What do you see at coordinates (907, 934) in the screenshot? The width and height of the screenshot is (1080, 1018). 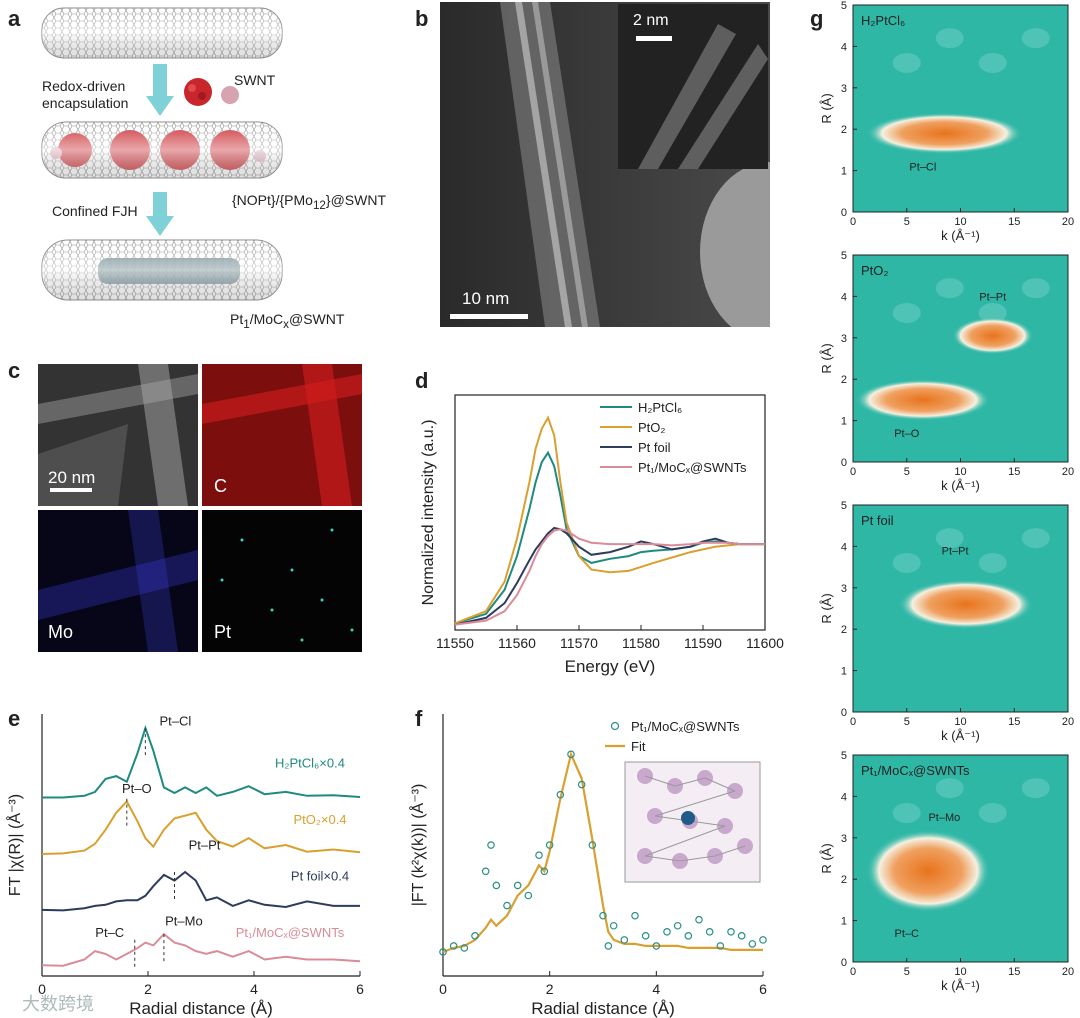 I see `bond-label: Pt–C` at bounding box center [907, 934].